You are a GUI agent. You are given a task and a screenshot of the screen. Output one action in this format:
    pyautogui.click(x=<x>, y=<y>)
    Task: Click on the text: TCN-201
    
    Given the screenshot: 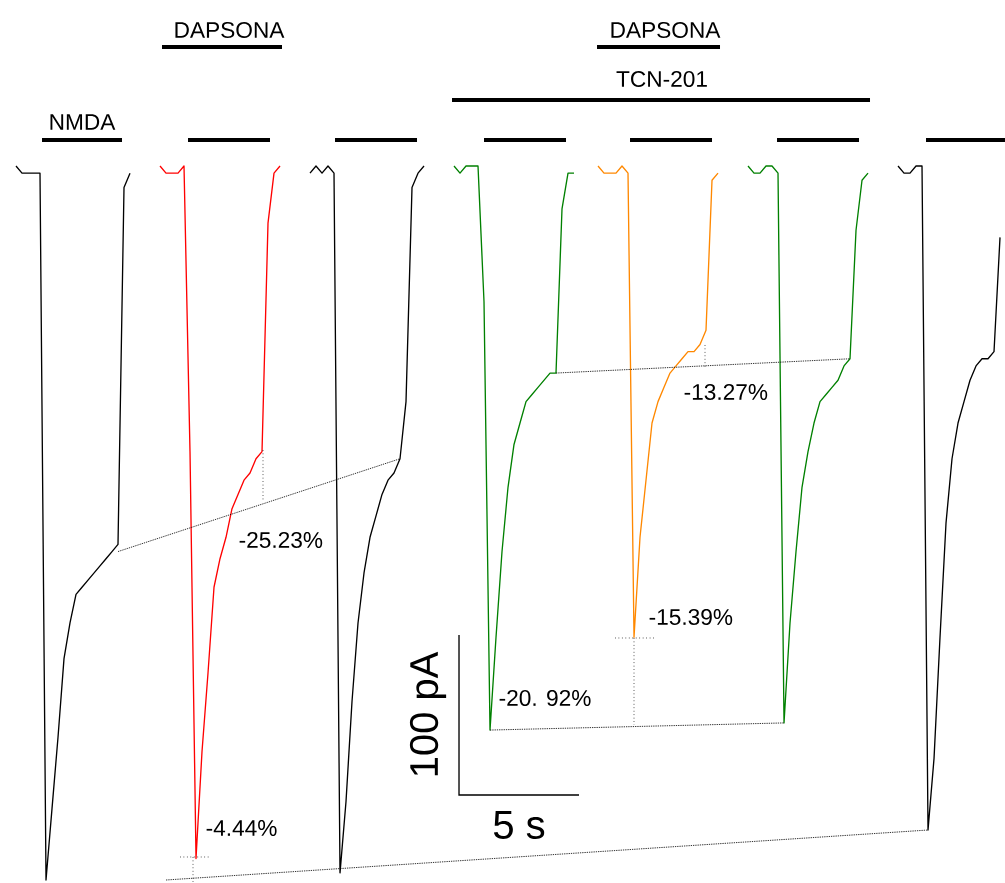 What is the action you would take?
    pyautogui.click(x=661, y=79)
    